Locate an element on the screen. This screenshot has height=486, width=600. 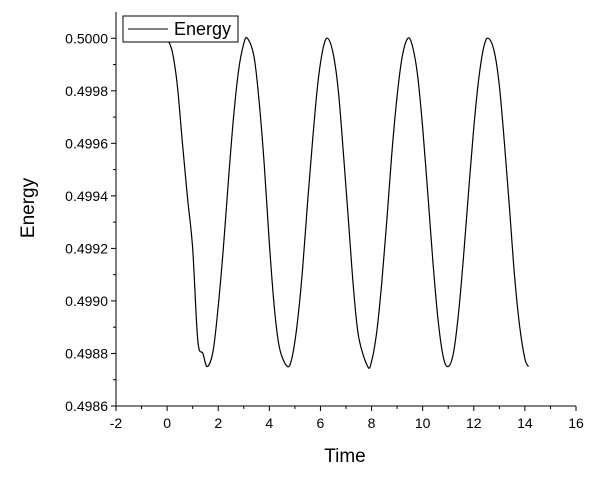
legend-label: Energy is located at coordinates (202, 29).